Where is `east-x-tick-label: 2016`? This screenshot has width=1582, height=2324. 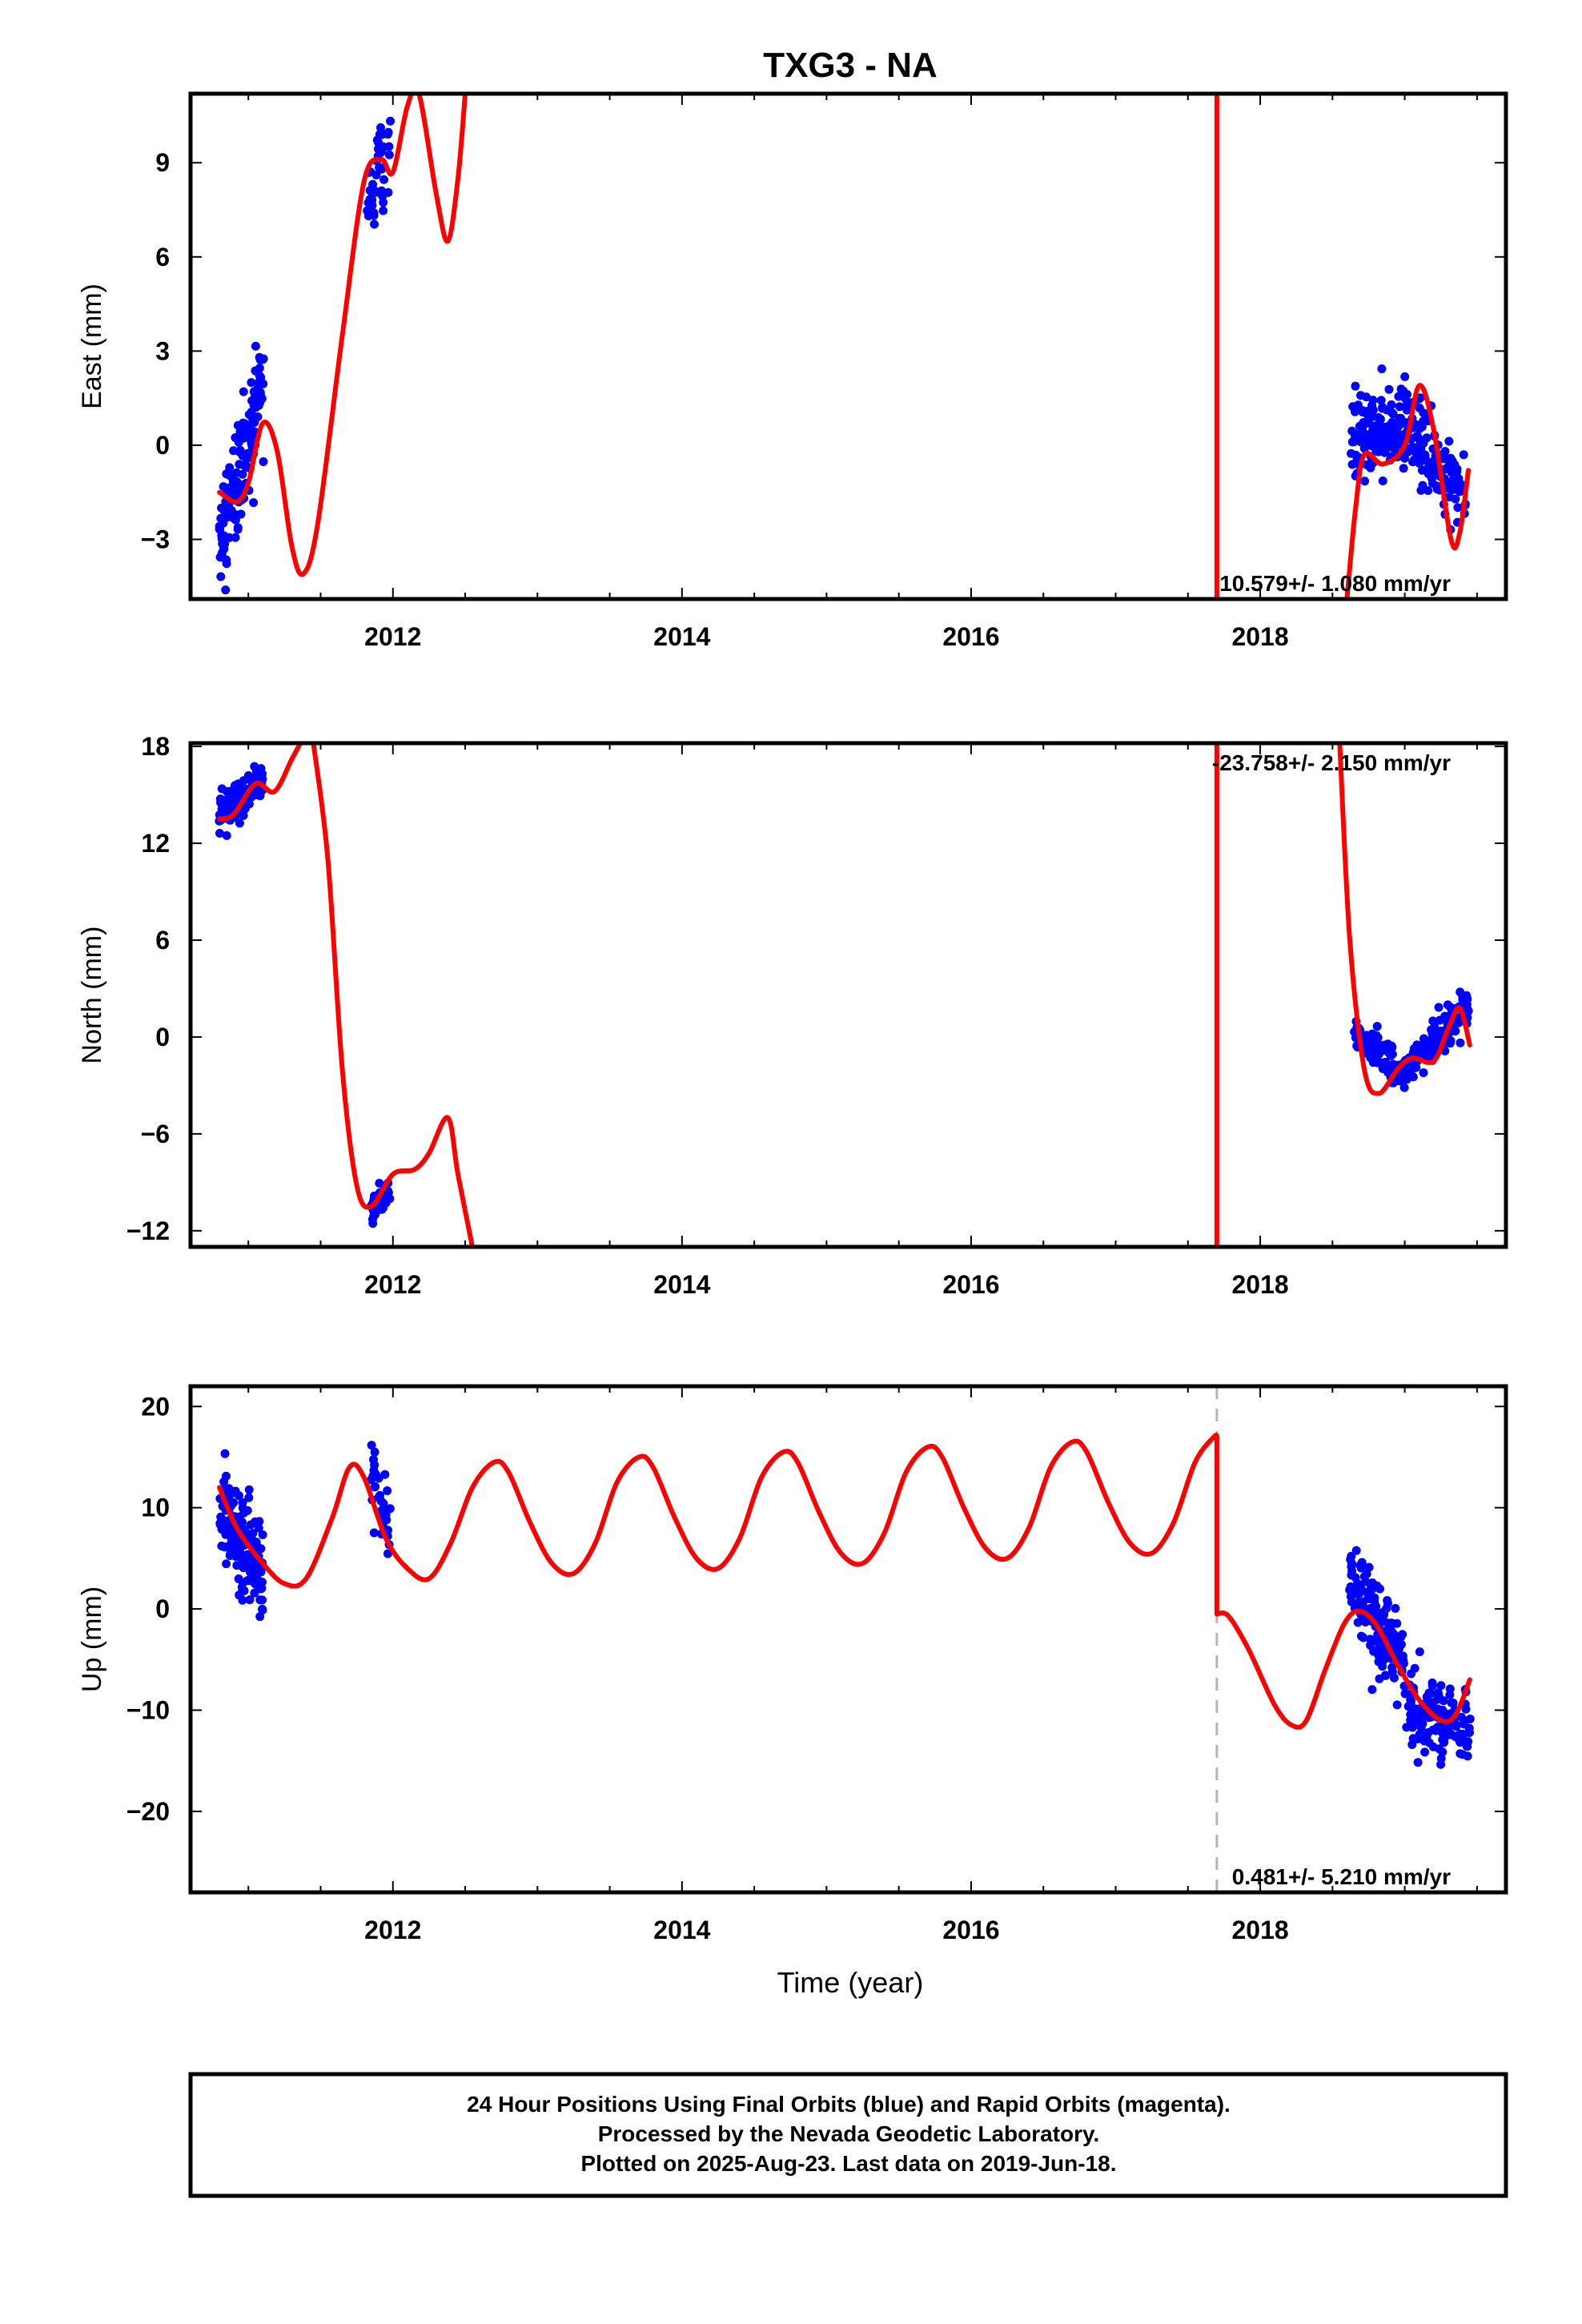
east-x-tick-label: 2016 is located at coordinates (971, 636).